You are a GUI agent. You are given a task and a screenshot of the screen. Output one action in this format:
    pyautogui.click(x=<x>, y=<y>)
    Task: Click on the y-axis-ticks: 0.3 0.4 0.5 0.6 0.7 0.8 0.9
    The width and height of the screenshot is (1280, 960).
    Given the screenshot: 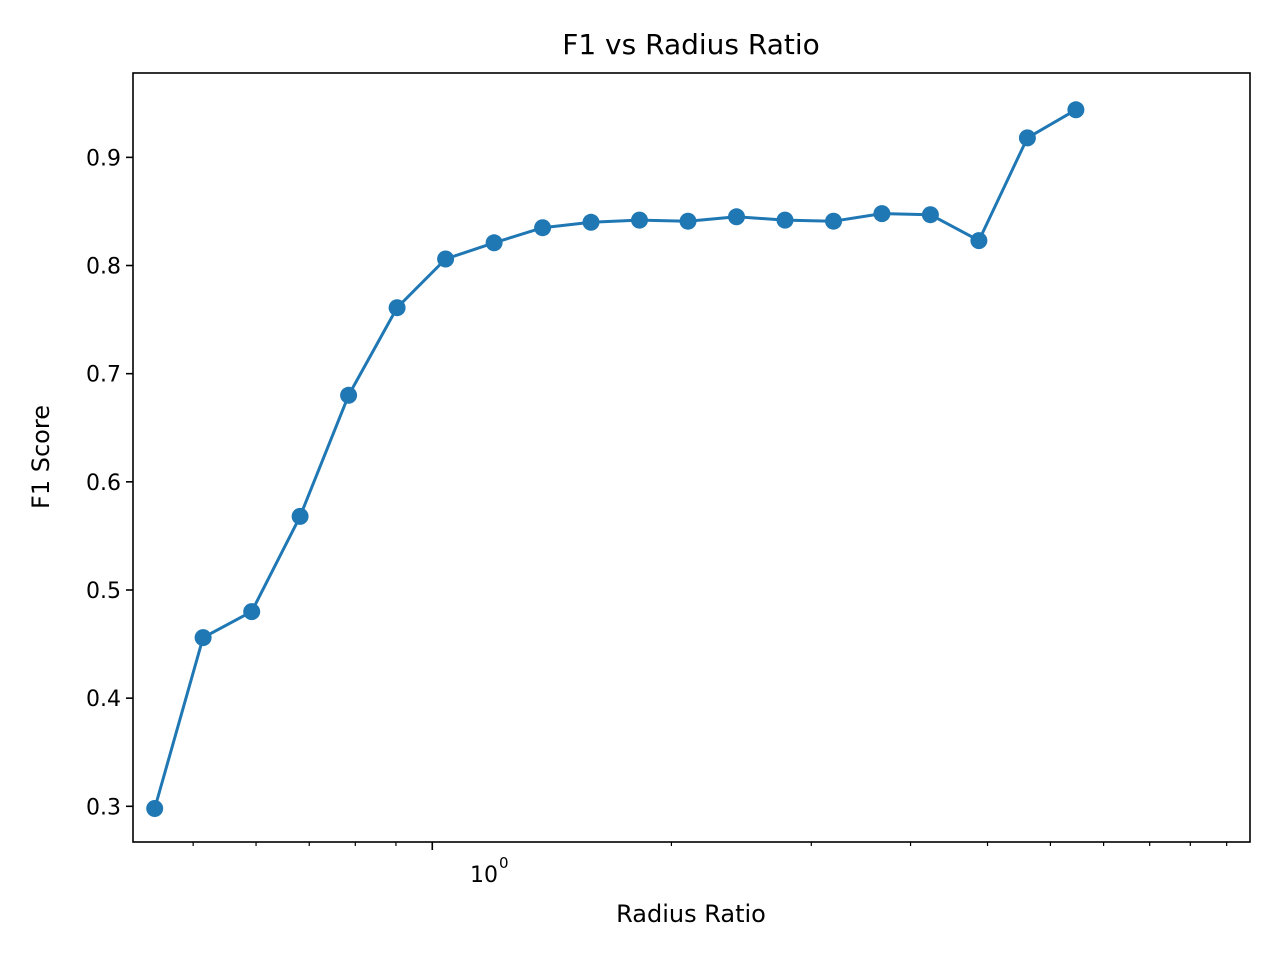 What is the action you would take?
    pyautogui.click(x=109, y=483)
    